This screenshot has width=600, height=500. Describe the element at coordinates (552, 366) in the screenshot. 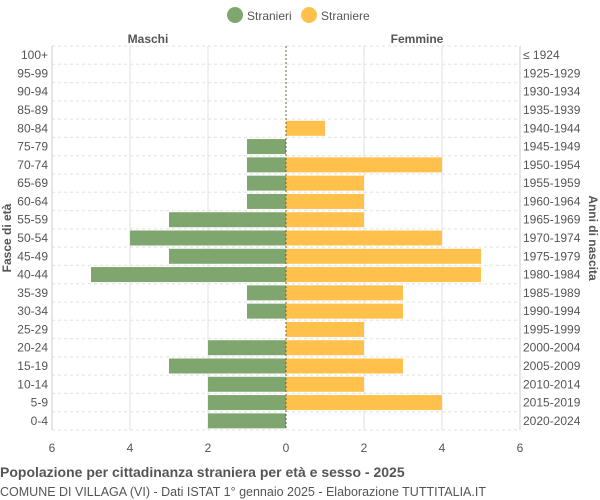

I see `birth-year-label: 2005-2009` at that location.